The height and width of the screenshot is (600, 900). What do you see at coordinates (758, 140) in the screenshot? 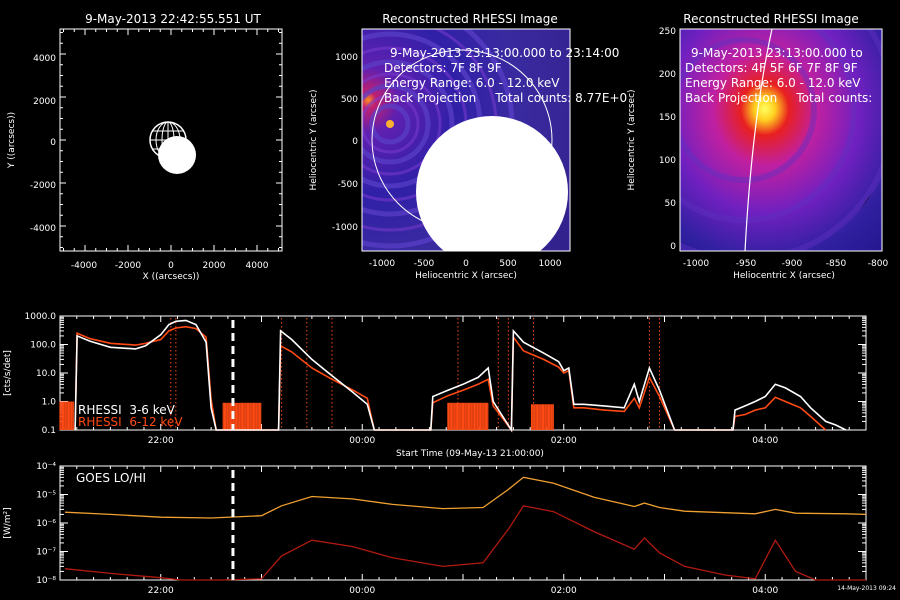
I see `image2-limb` at bounding box center [758, 140].